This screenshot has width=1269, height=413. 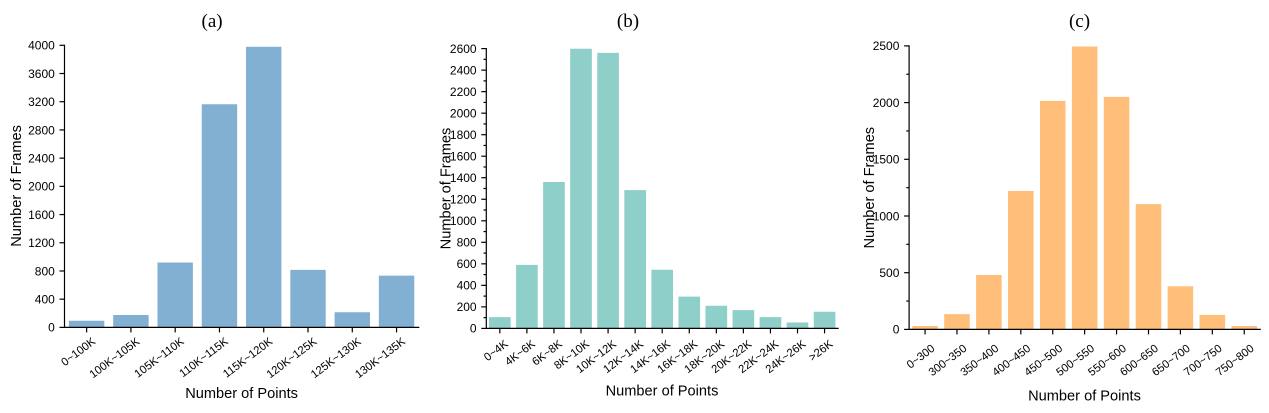 I want to click on svg-text: 1800, so click(x=463, y=135).